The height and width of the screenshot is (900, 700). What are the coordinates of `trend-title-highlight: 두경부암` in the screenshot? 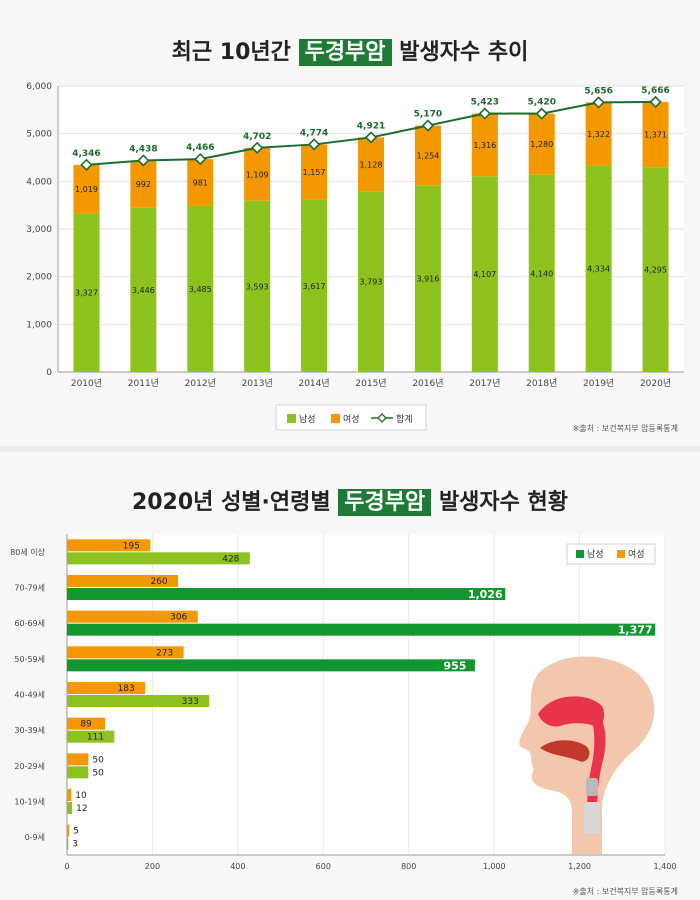 It's located at (345, 52).